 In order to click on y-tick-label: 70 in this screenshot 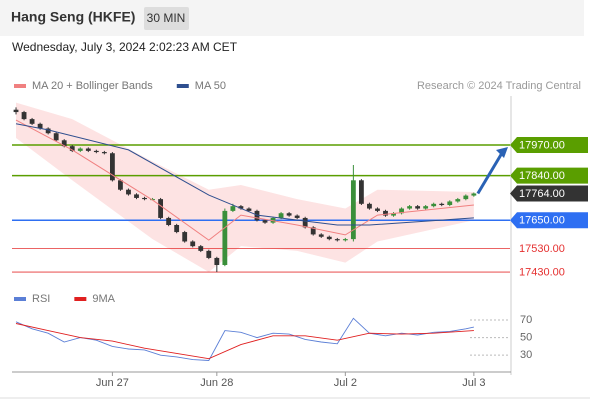, I will do `click(526, 320)`.